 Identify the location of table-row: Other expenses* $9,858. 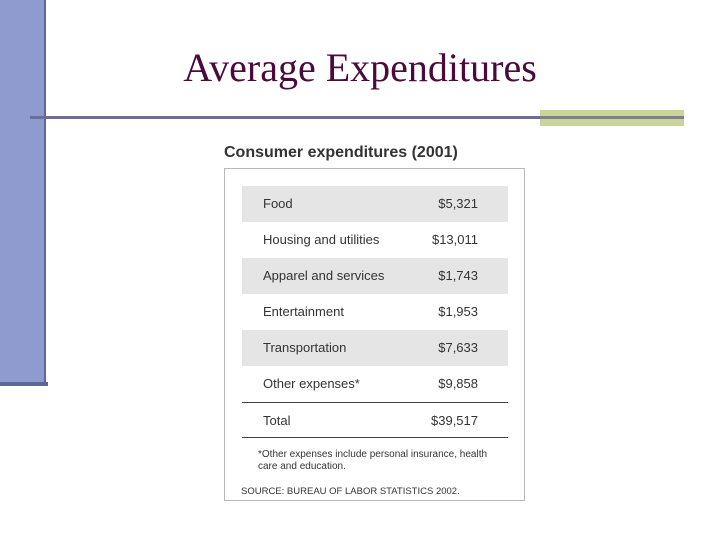
(375, 384).